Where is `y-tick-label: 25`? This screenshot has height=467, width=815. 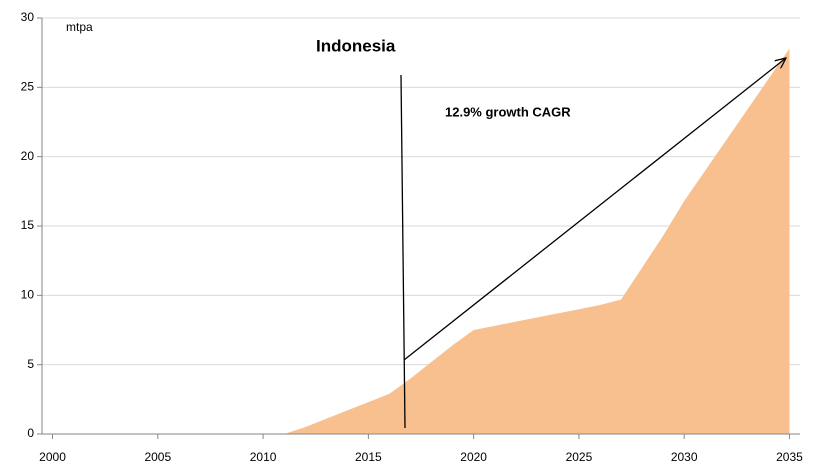
y-tick-label: 25 is located at coordinates (28, 87).